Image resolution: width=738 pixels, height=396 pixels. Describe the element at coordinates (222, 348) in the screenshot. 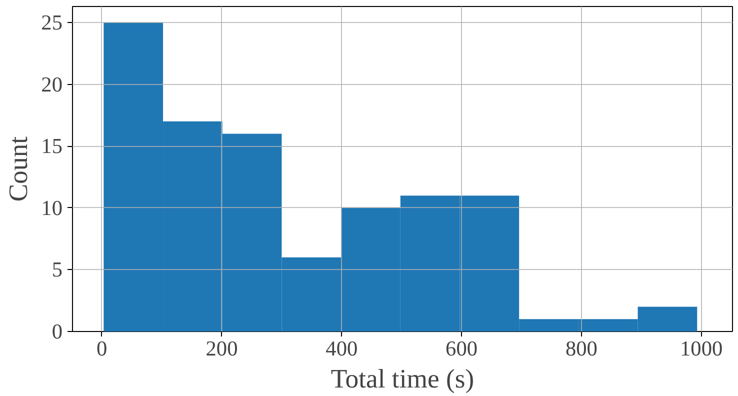

I see `x-tick-label: 200` at that location.